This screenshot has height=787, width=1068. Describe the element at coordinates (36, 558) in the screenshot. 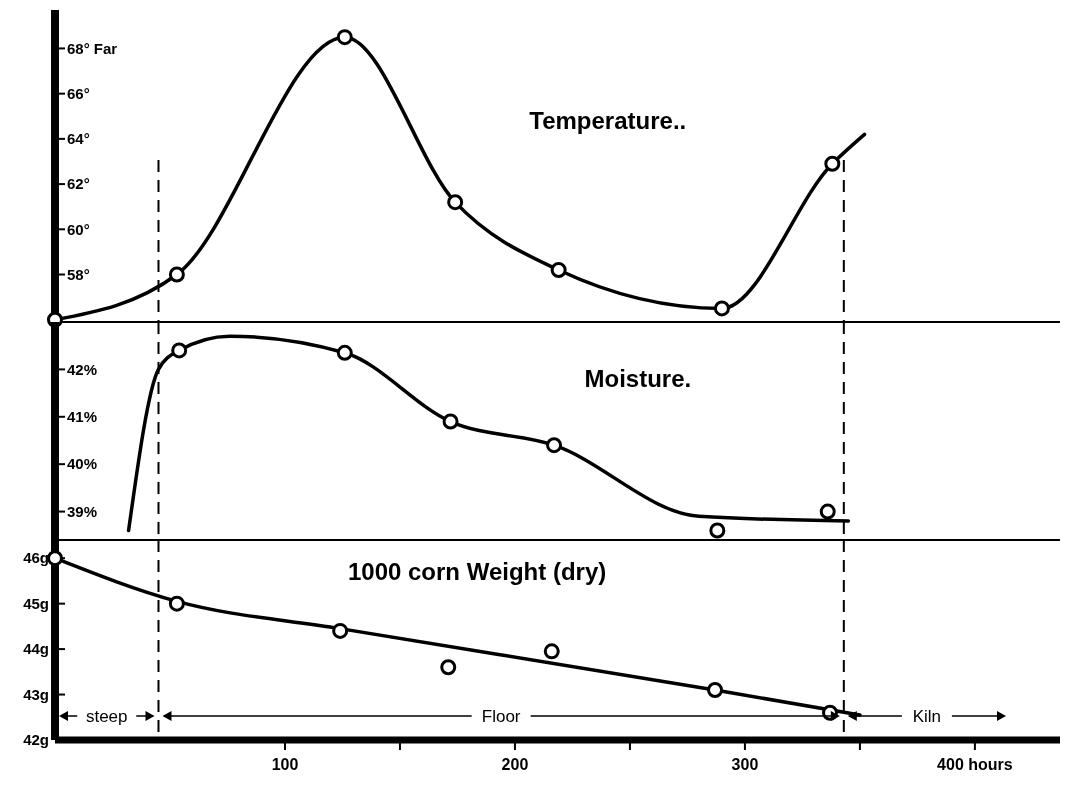

I see `y-tick-label: 46g` at that location.